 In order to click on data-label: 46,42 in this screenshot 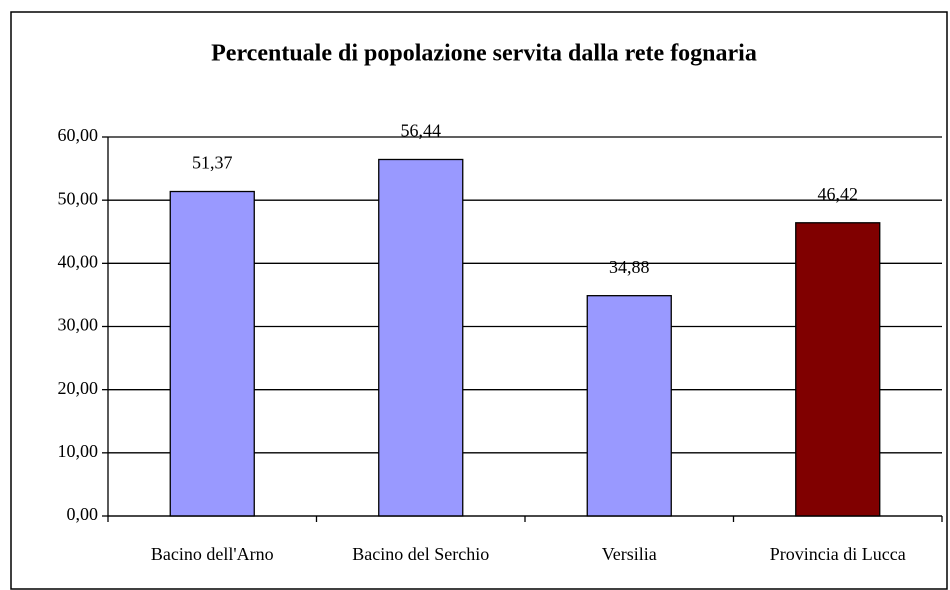, I will do `click(838, 194)`.